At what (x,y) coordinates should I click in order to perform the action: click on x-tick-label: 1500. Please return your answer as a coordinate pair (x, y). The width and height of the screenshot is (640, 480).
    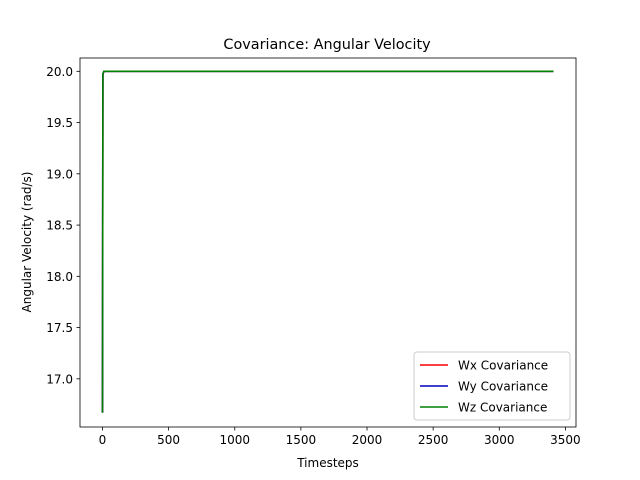
    Looking at the image, I should click on (301, 440).